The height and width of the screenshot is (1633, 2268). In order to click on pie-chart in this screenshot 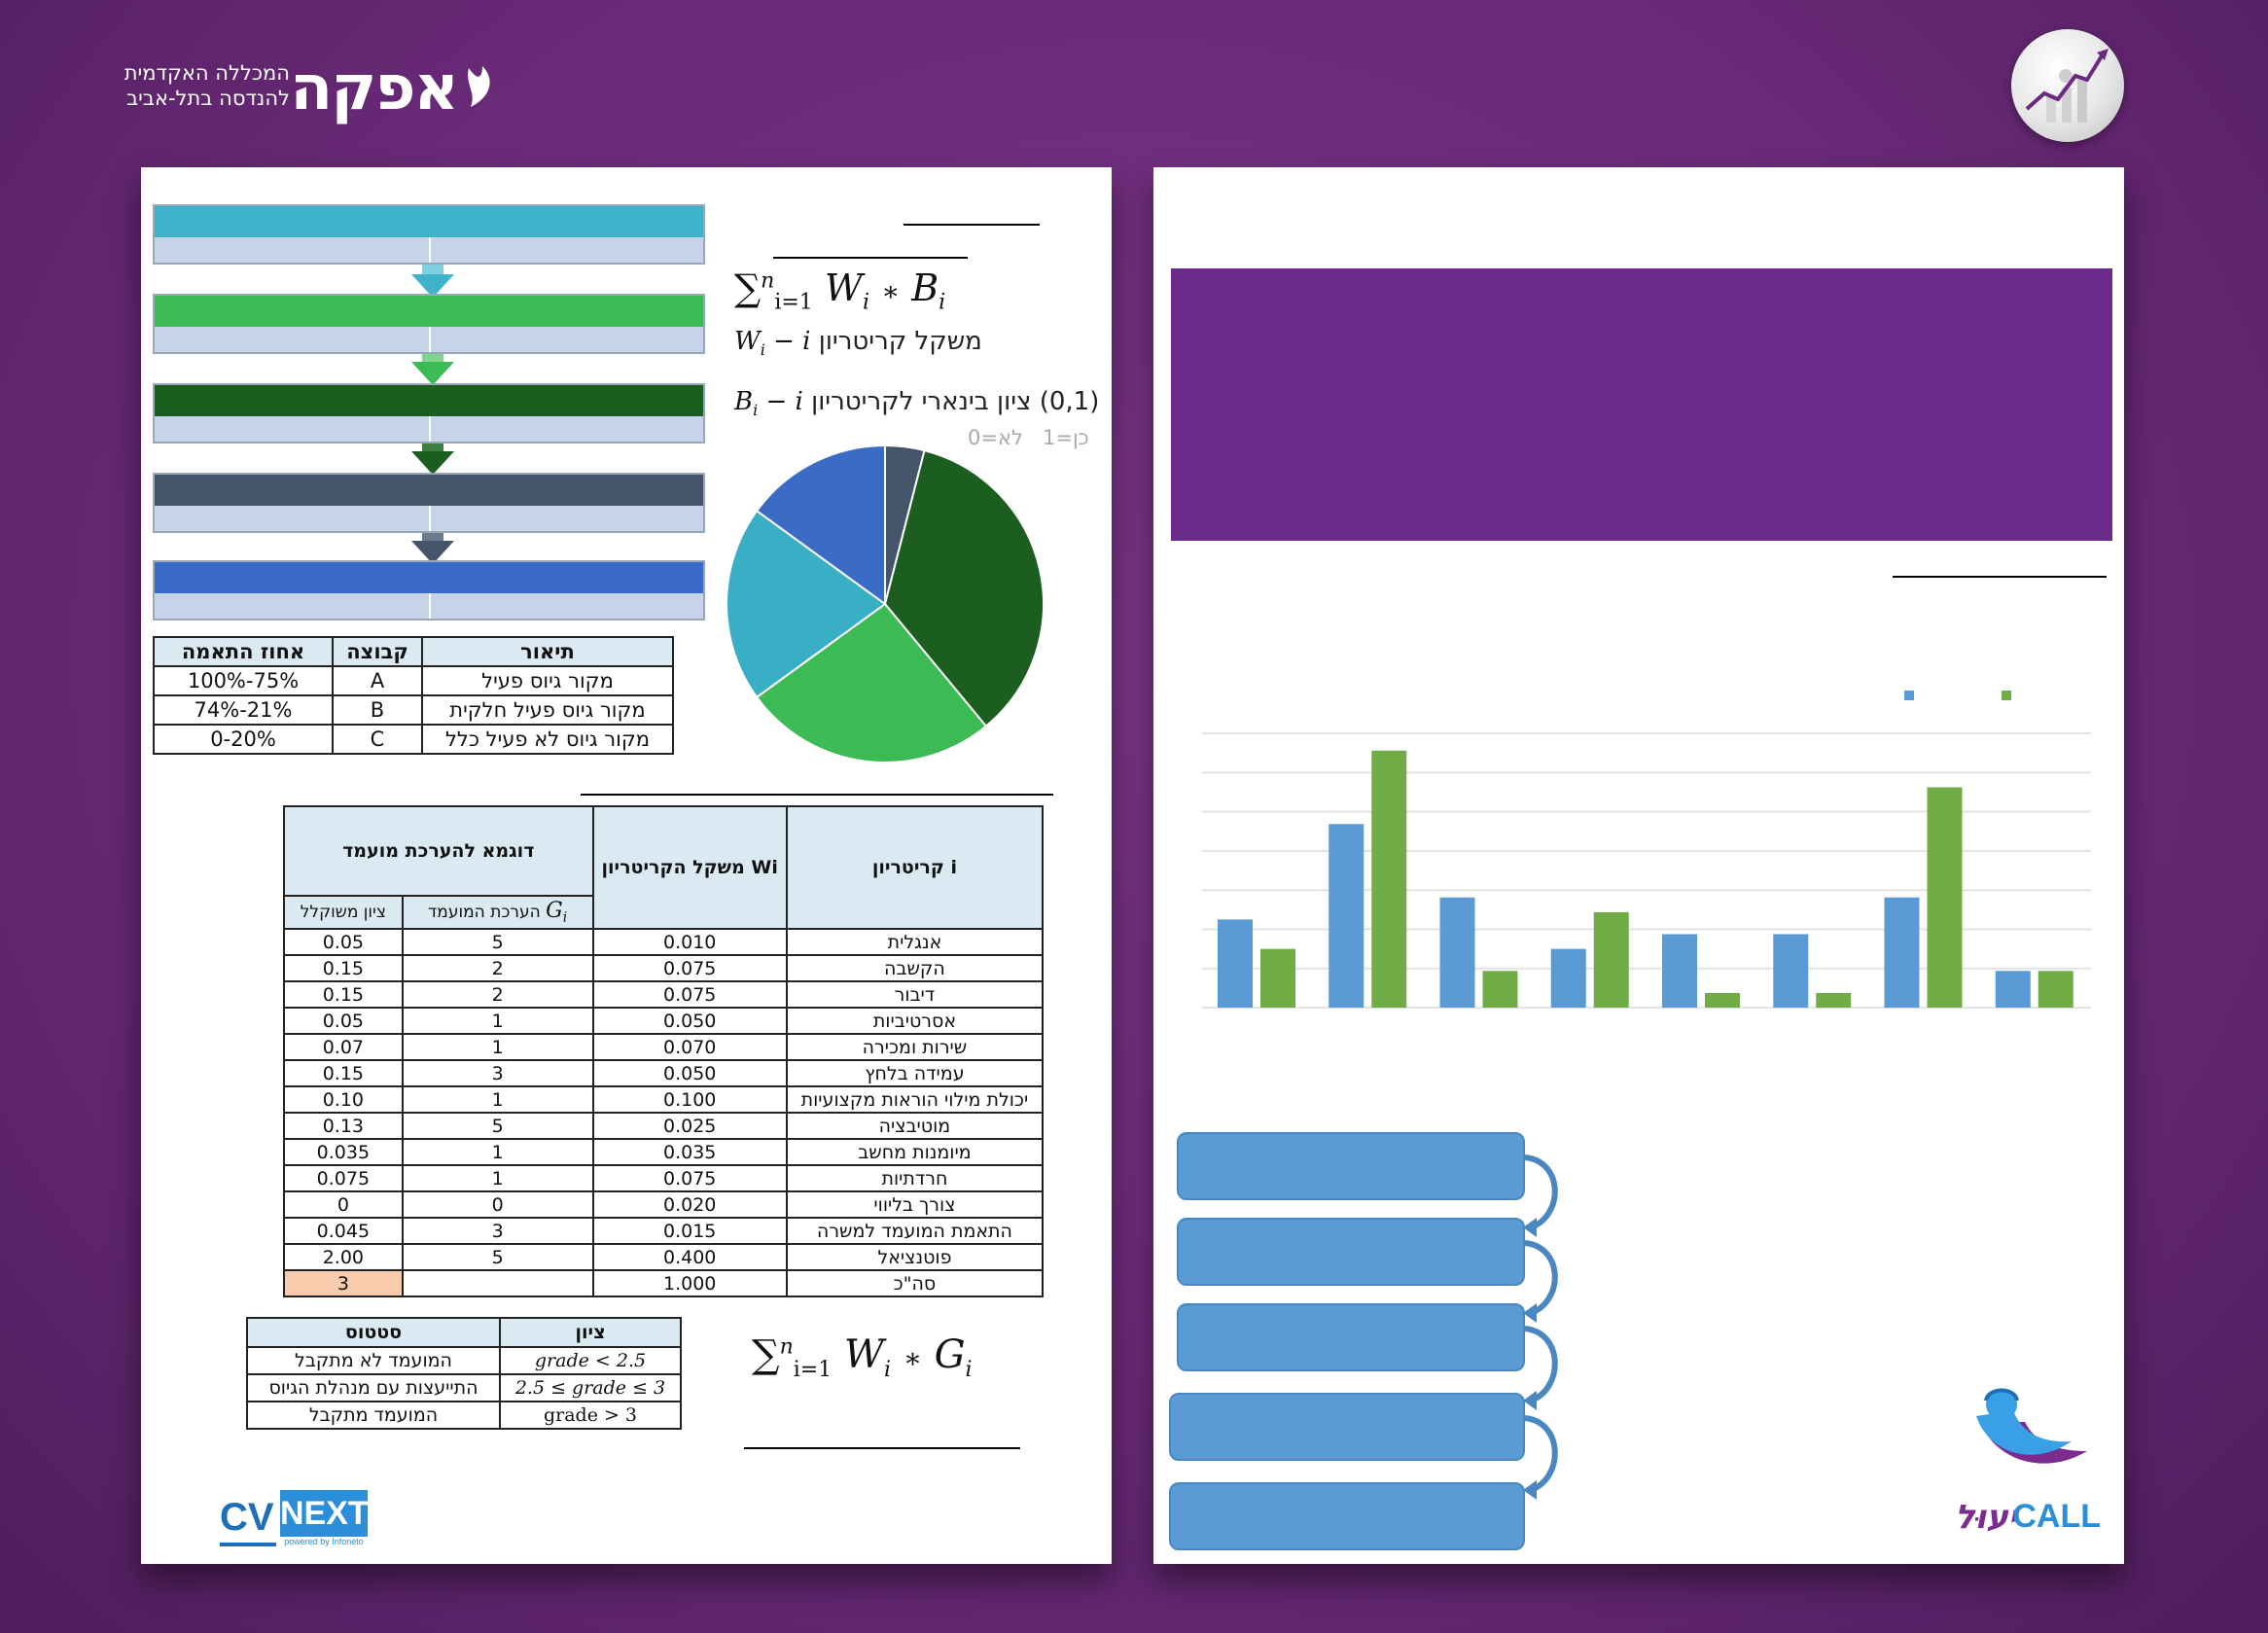, I will do `click(885, 603)`.